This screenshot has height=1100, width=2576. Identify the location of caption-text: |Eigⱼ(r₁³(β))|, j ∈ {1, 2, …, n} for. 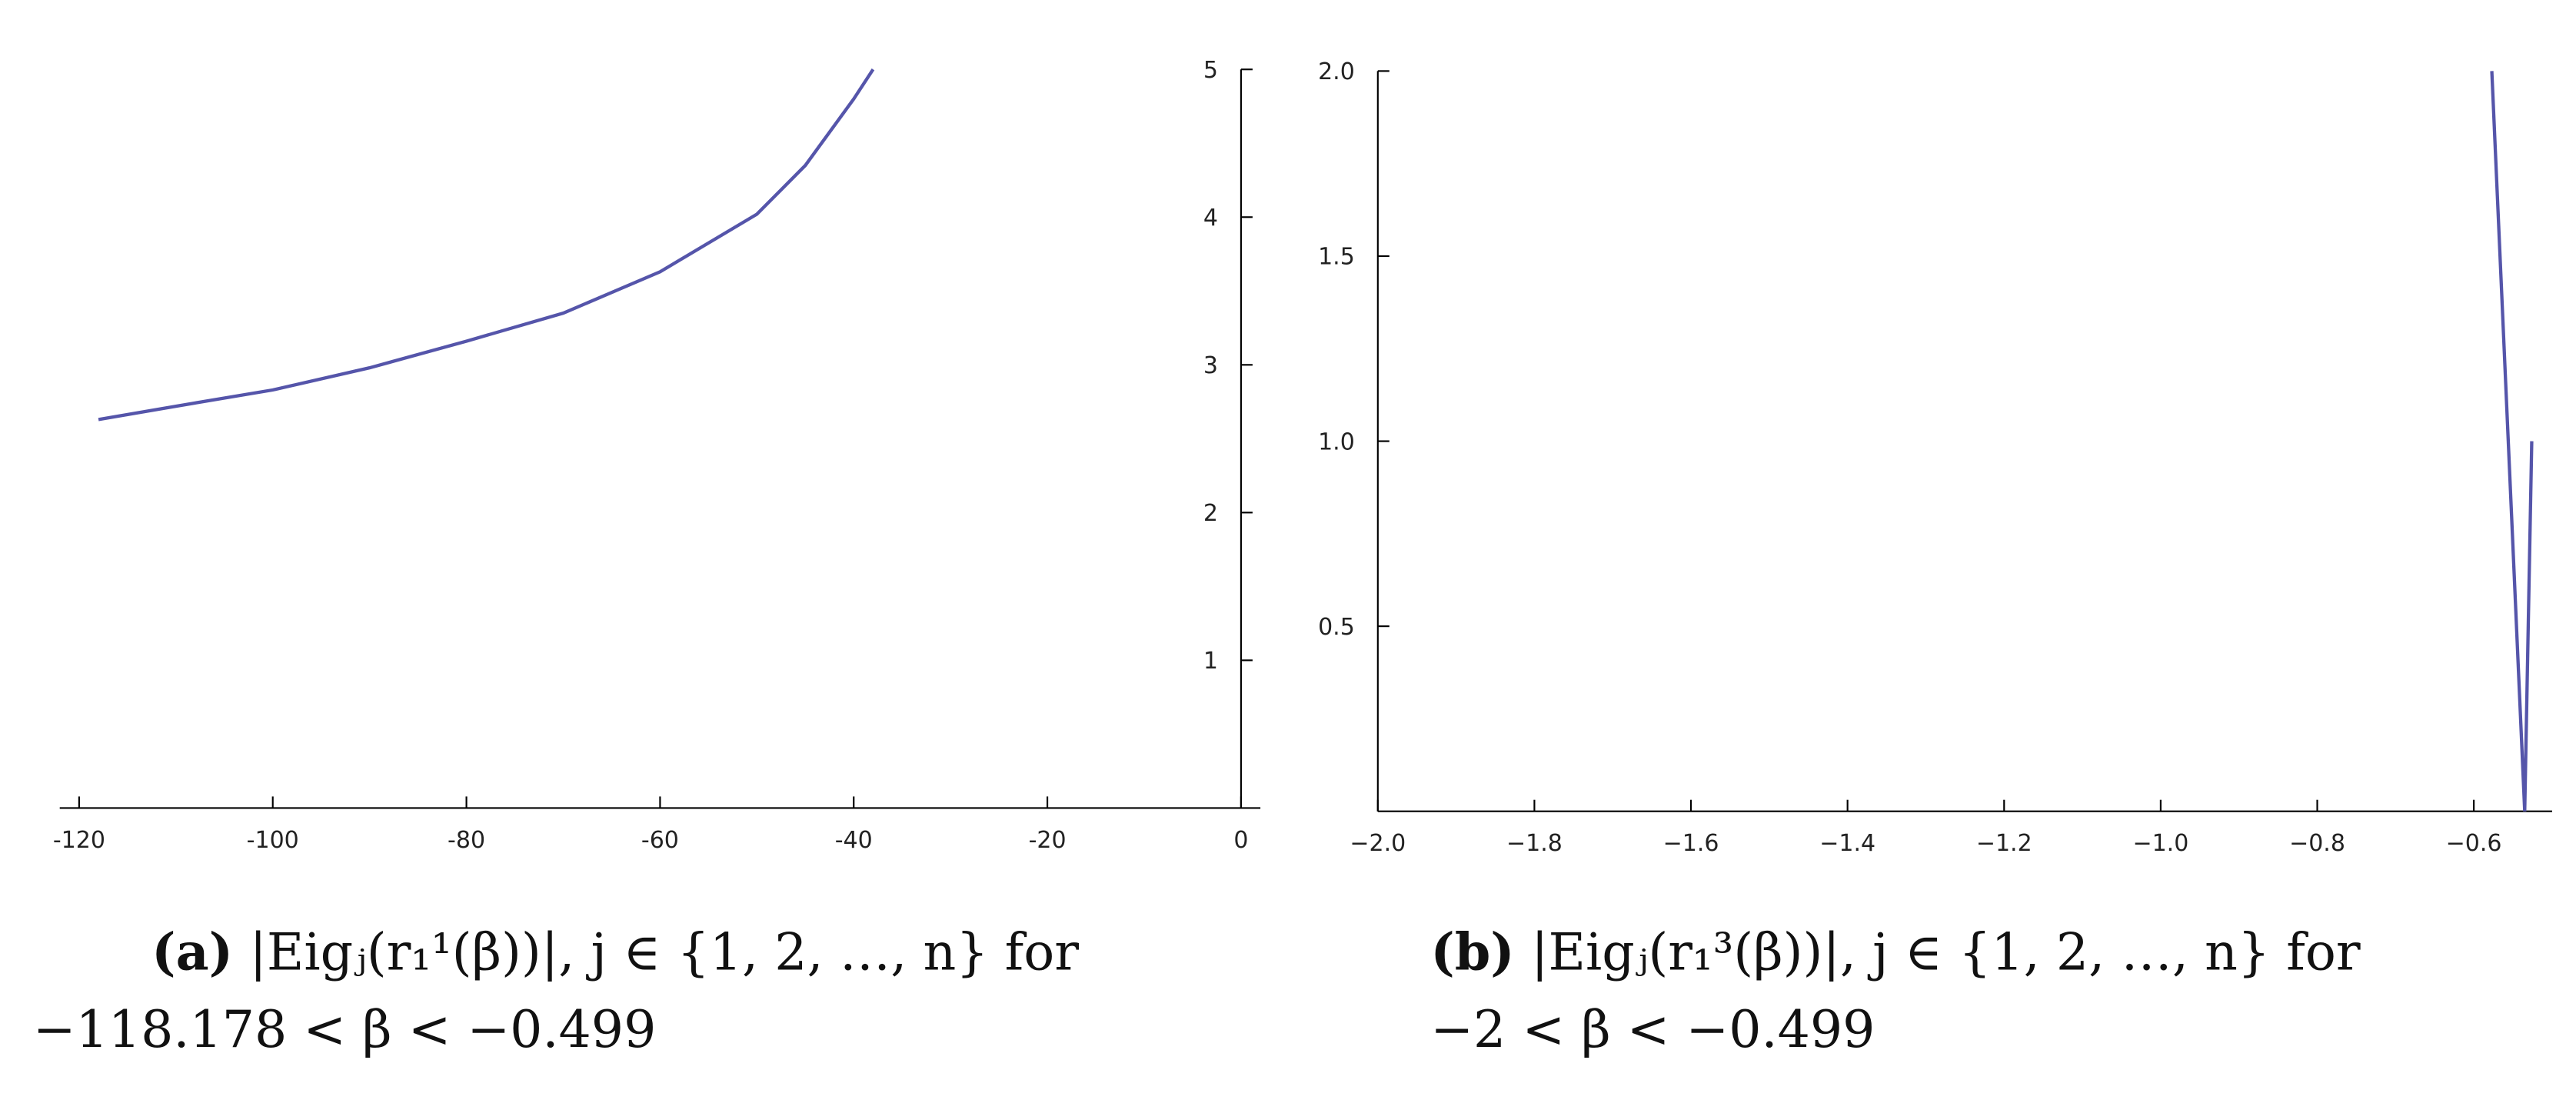
(1946, 952).